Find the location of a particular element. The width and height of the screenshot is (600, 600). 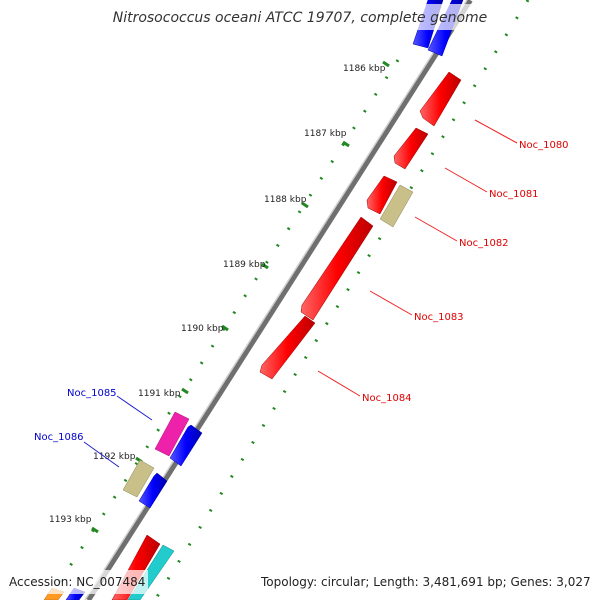

gene-label-noc-1083: Noc_1083 is located at coordinates (439, 317).